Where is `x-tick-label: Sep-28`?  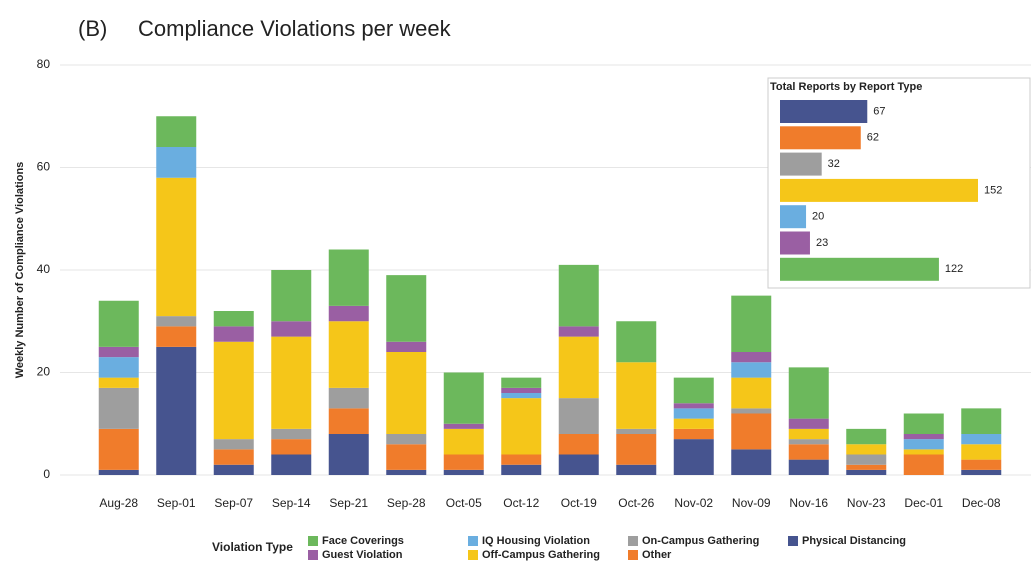
x-tick-label: Sep-28 is located at coordinates (406, 503).